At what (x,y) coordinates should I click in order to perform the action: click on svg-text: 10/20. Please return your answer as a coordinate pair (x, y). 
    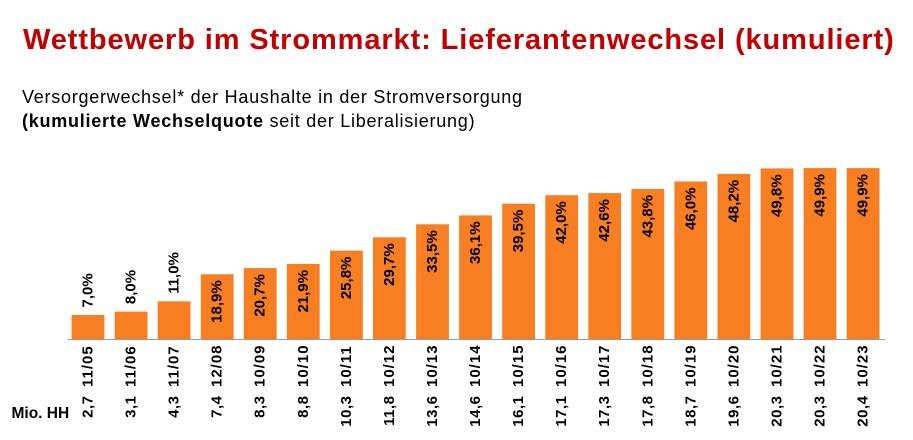
    Looking at the image, I should click on (733, 365).